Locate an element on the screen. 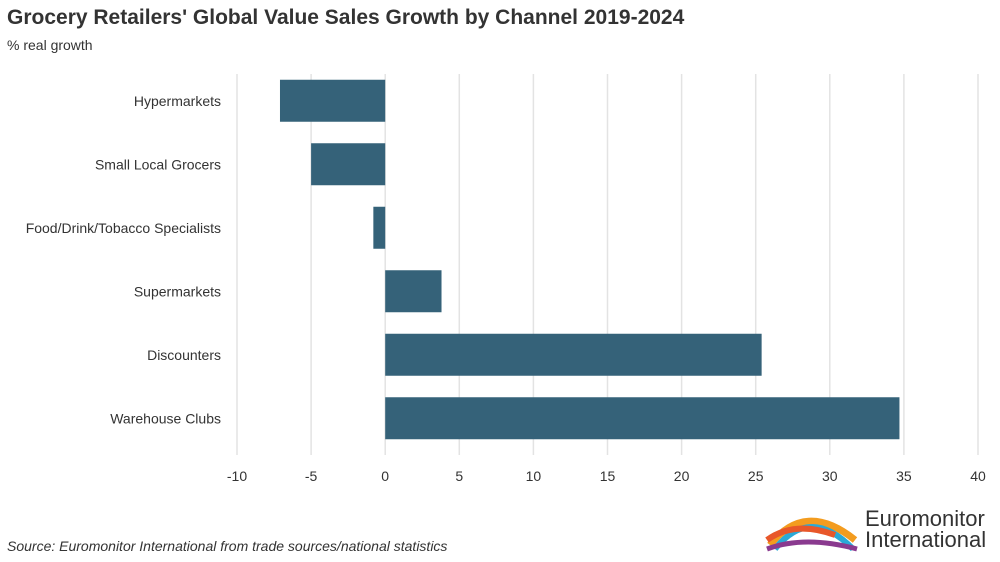 The height and width of the screenshot is (562, 1000). category-label: Discounters is located at coordinates (184, 355).